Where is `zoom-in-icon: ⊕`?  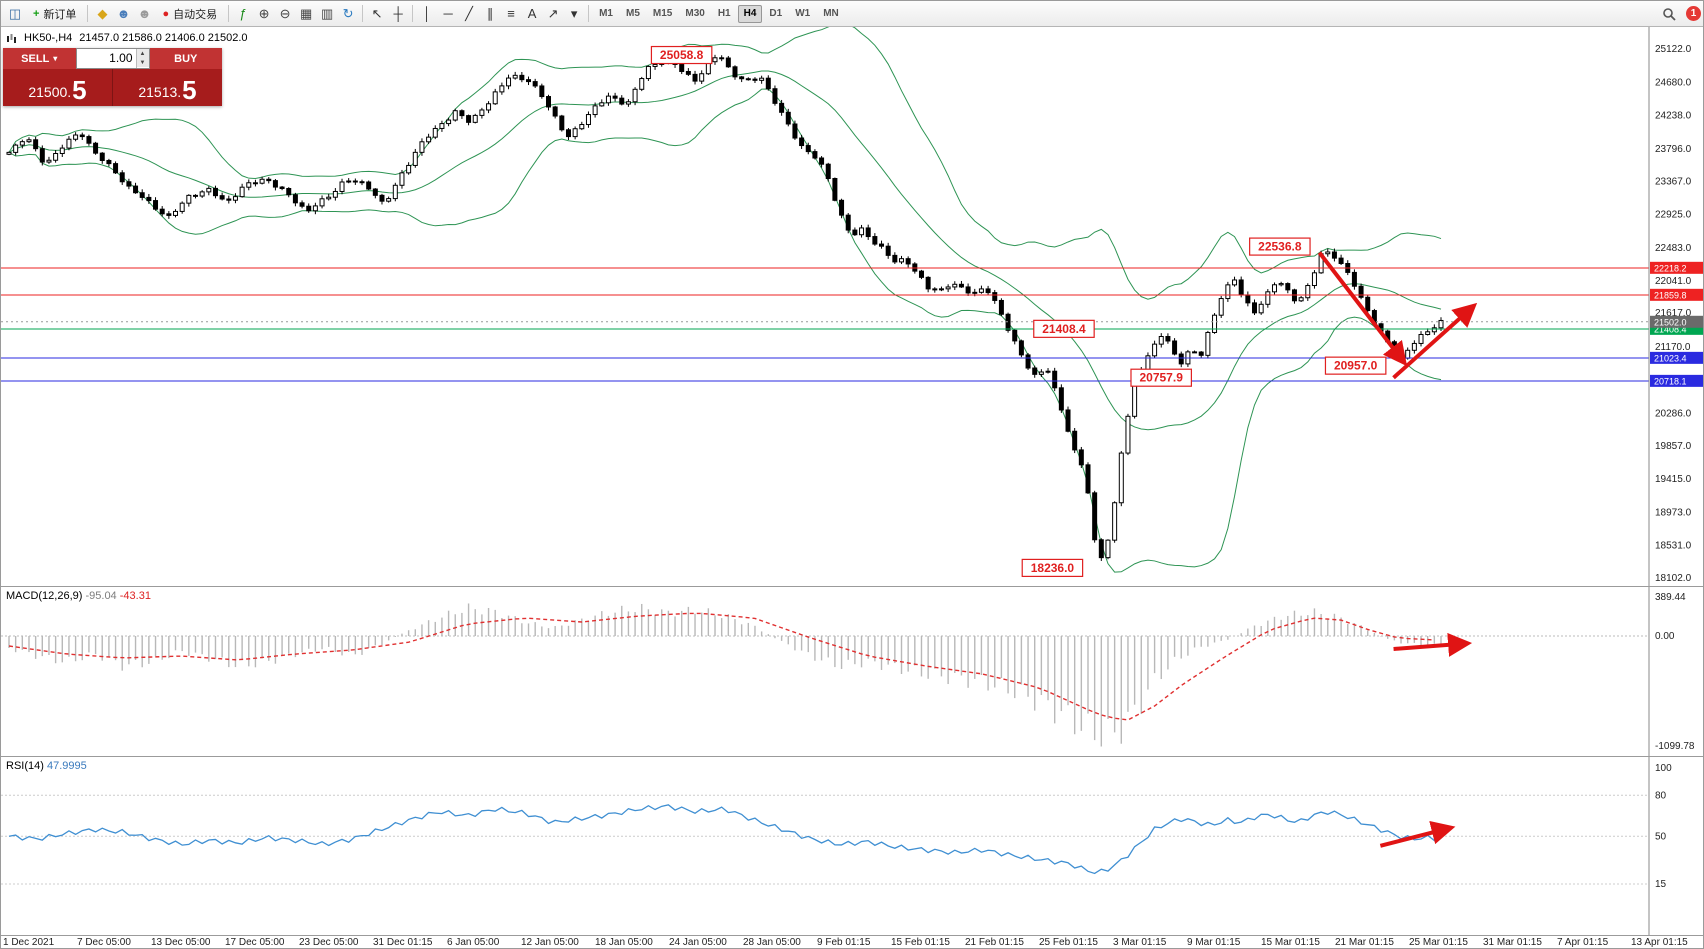
zoom-in-icon: ⊕ is located at coordinates (264, 13).